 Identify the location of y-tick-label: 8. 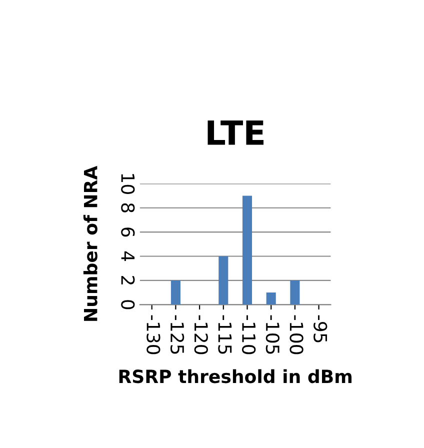
(128, 207).